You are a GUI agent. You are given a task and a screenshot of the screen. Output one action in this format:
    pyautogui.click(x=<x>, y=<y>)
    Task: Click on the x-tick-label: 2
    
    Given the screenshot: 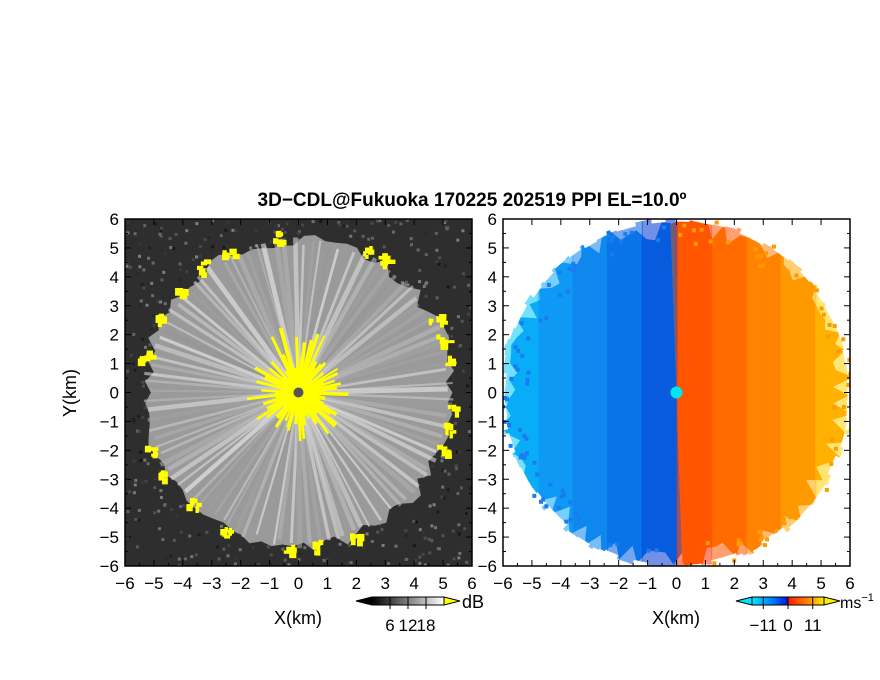 What is the action you would take?
    pyautogui.click(x=734, y=583)
    